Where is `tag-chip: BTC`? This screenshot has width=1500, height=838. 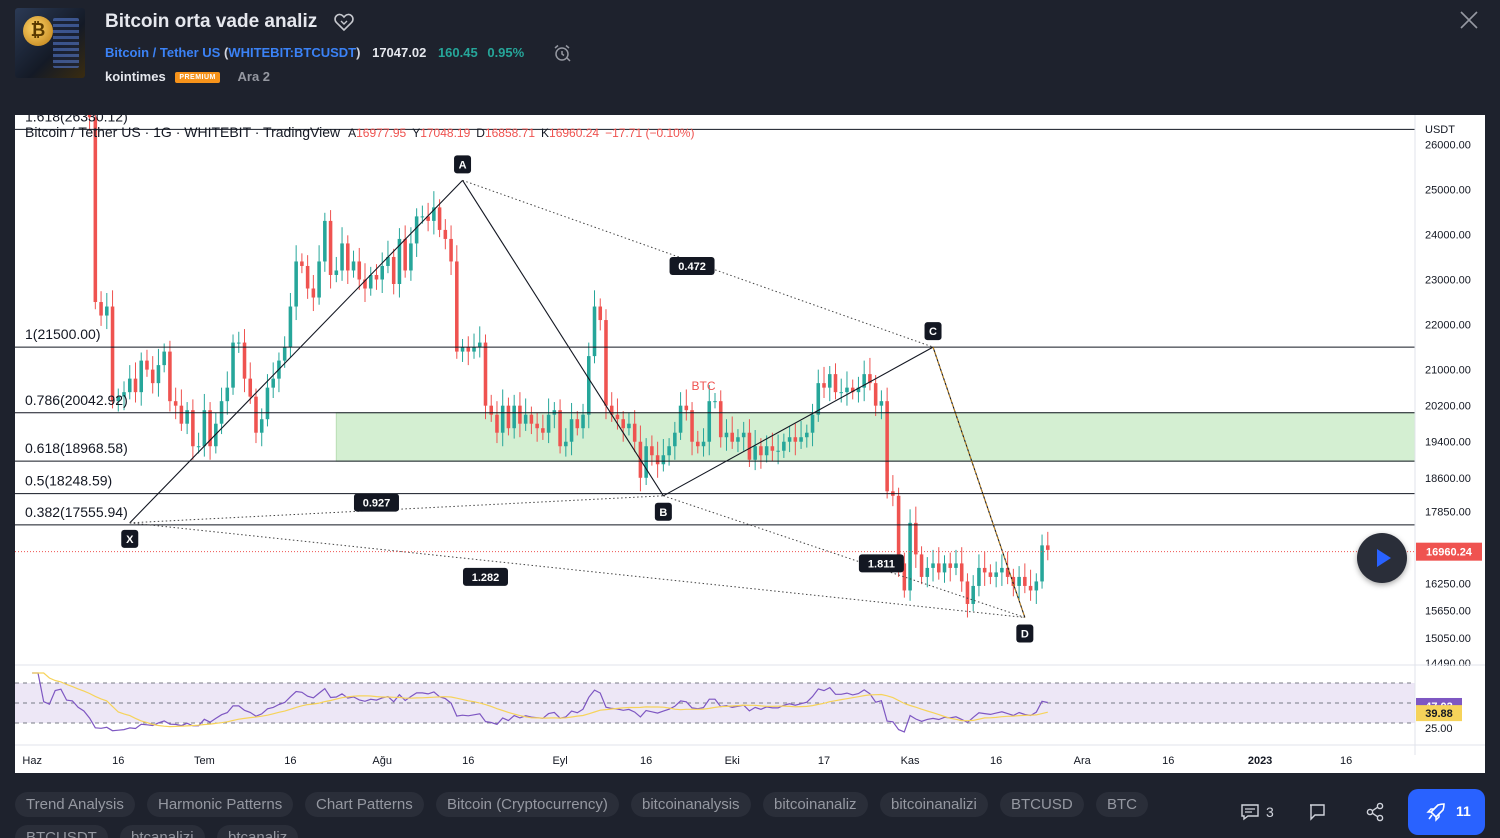
tag-chip: BTC is located at coordinates (1122, 804).